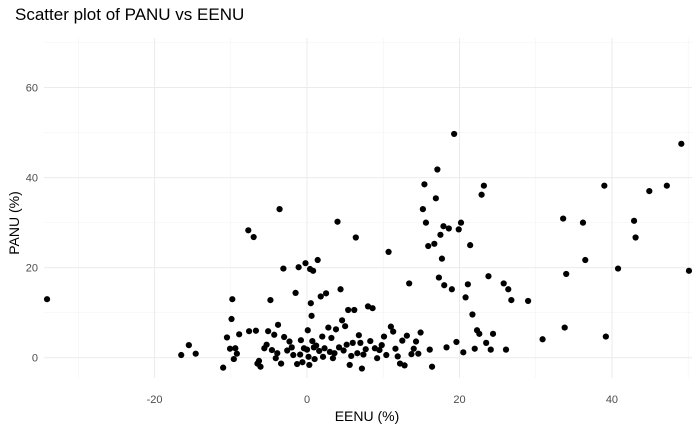  Describe the element at coordinates (307, 400) in the screenshot. I see `x-tick-label: 0` at that location.